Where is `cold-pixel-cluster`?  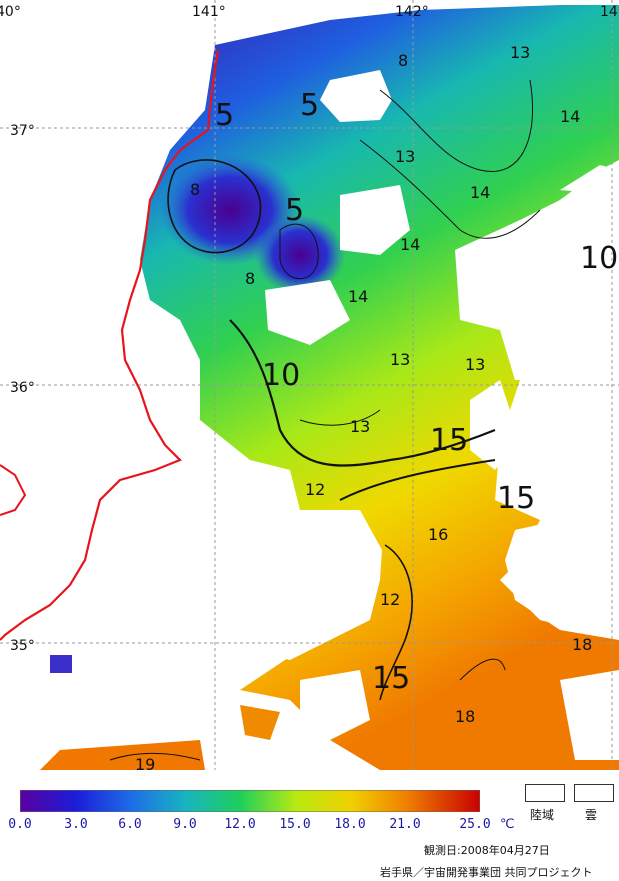 cold-pixel-cluster is located at coordinates (61, 664).